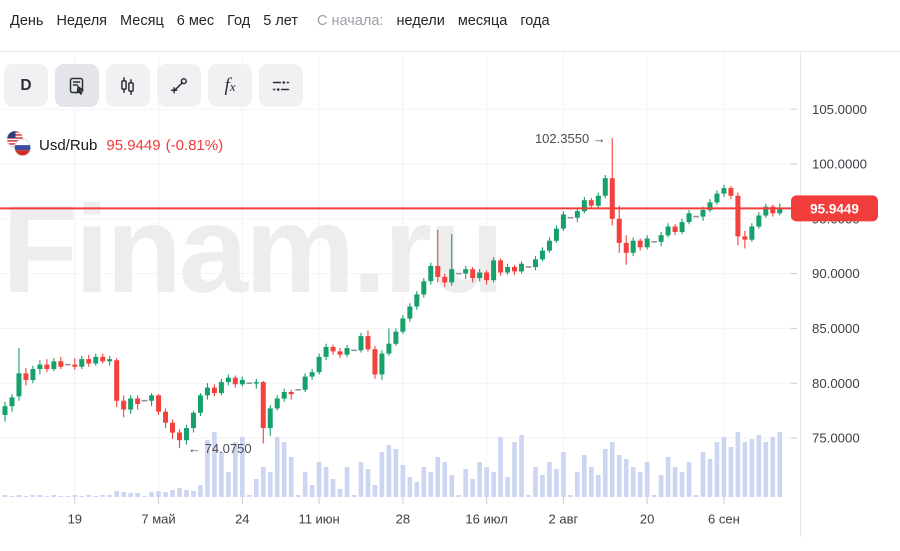  What do you see at coordinates (128, 85) in the screenshot?
I see `candlestick-style-button` at bounding box center [128, 85].